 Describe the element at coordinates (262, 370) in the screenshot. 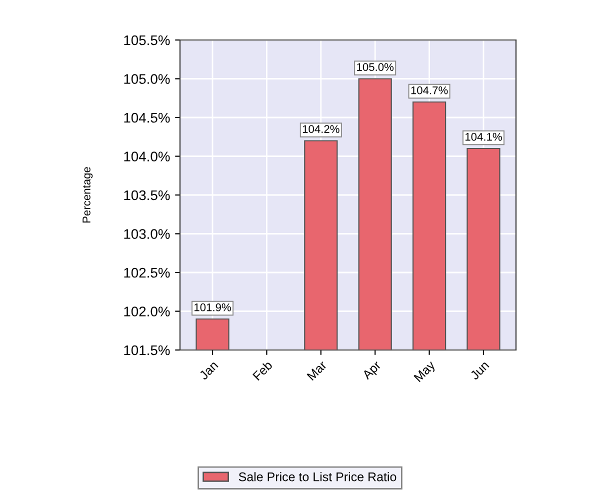

I see `x-tick-label: Feb` at that location.